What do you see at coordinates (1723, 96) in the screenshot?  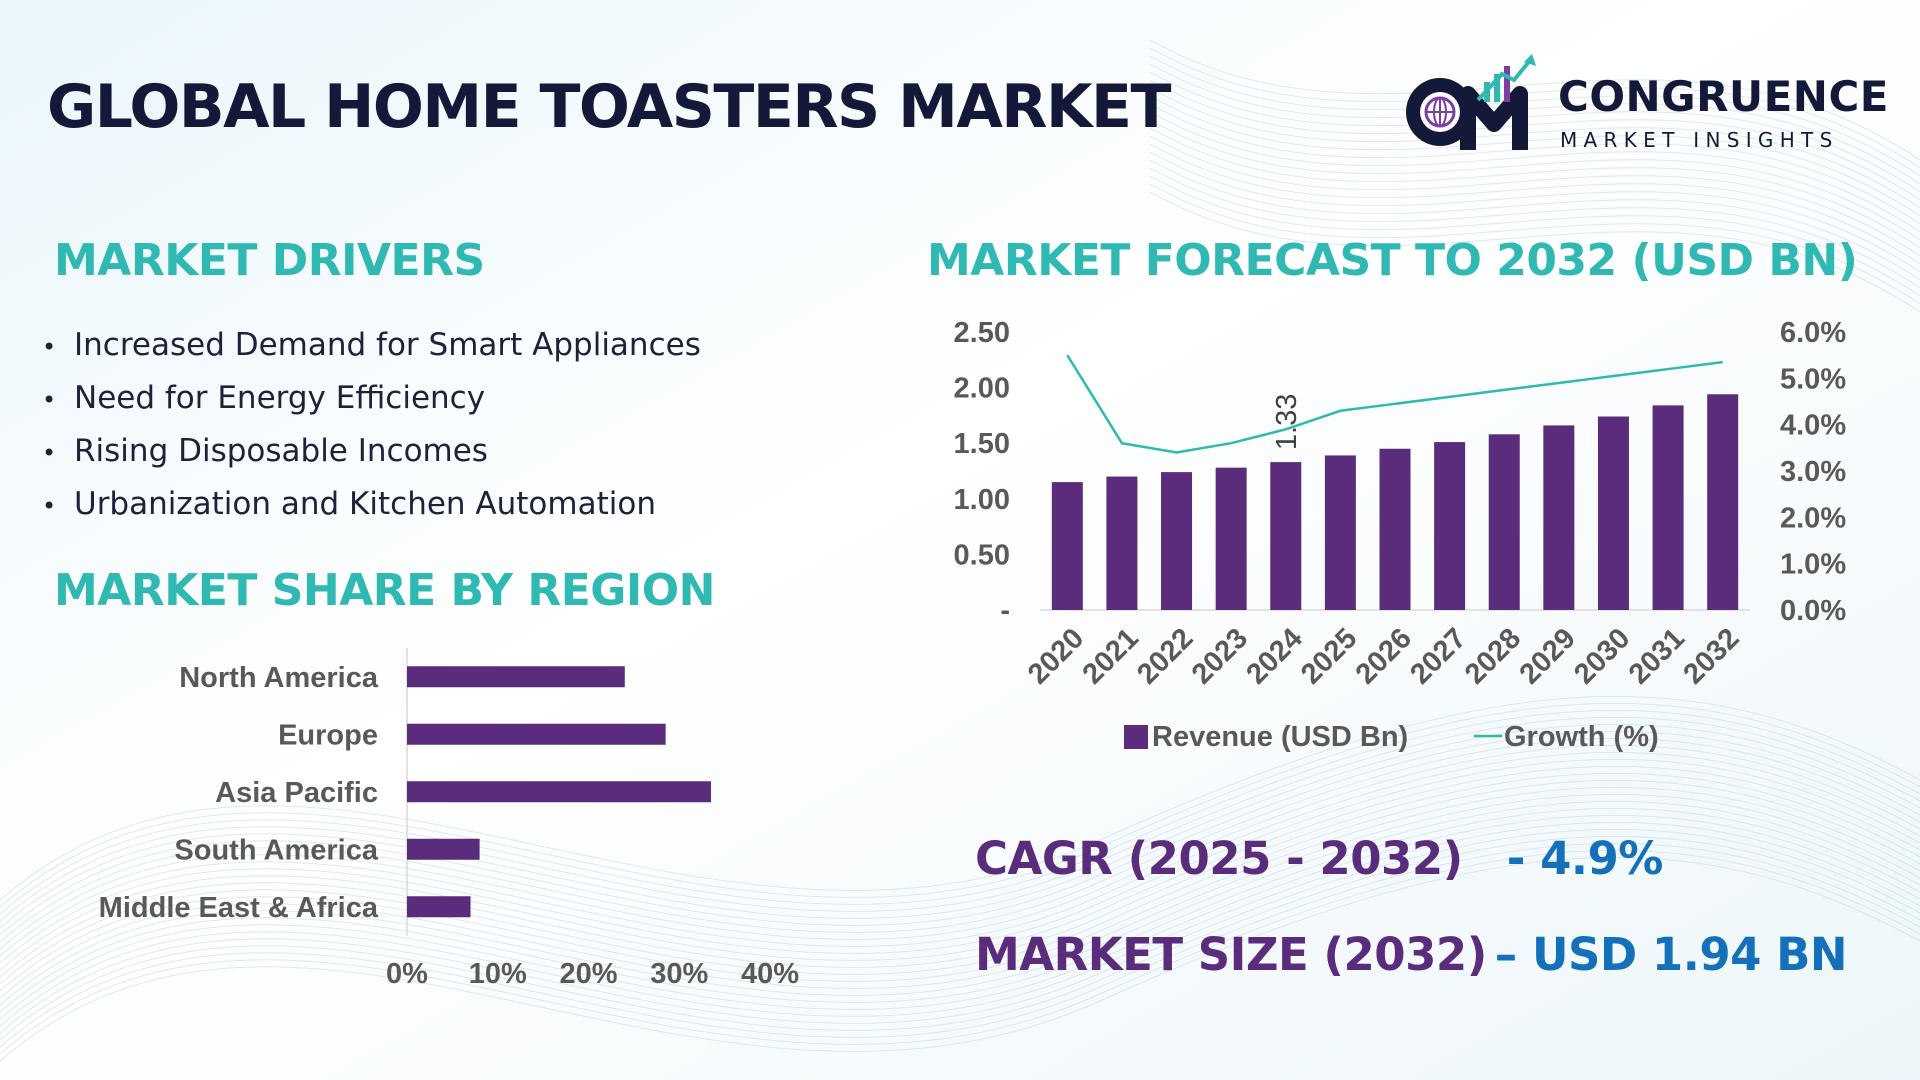 I see `logo-name: CONGRUENCE` at bounding box center [1723, 96].